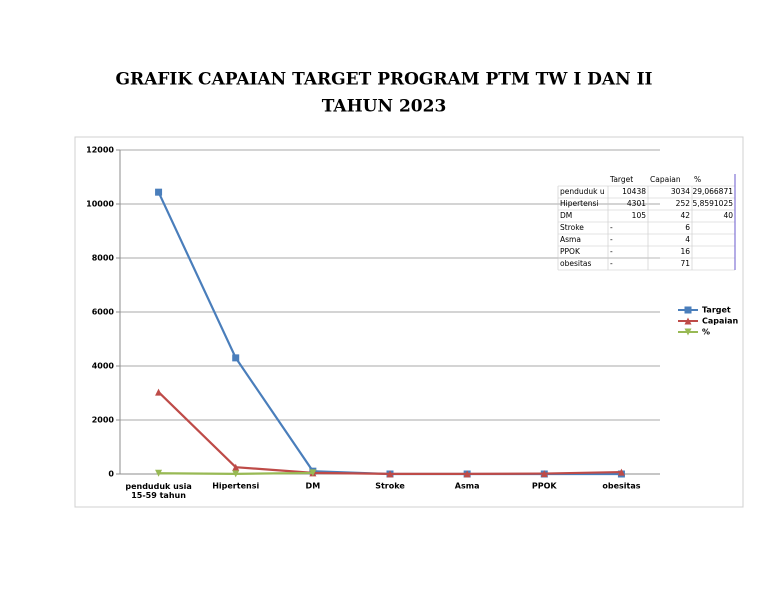 This screenshot has height=594, width=768. What do you see at coordinates (685, 251) in the screenshot?
I see `table-cell: 16` at bounding box center [685, 251].